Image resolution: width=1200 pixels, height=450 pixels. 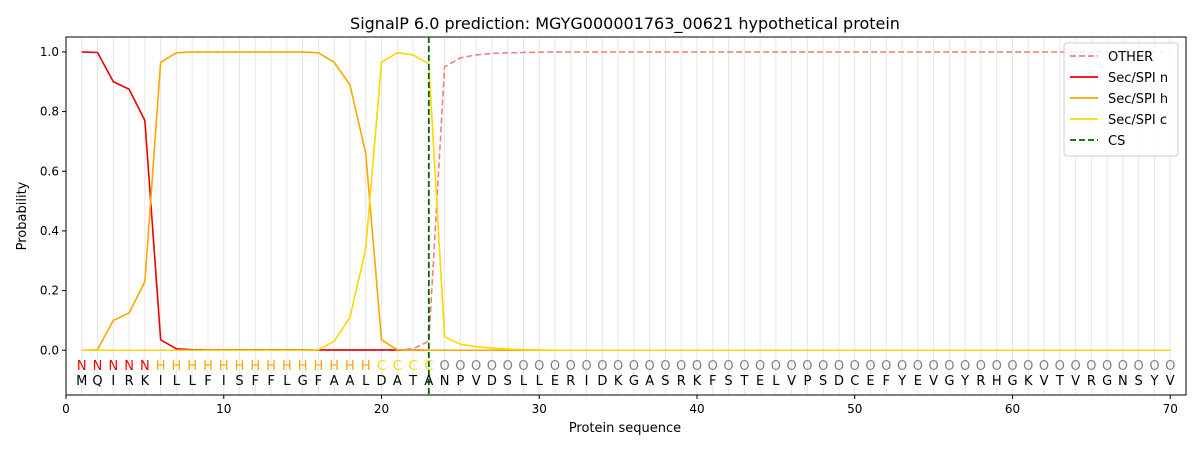 I want to click on legend-label: Sec/SPI n, so click(x=1138, y=78).